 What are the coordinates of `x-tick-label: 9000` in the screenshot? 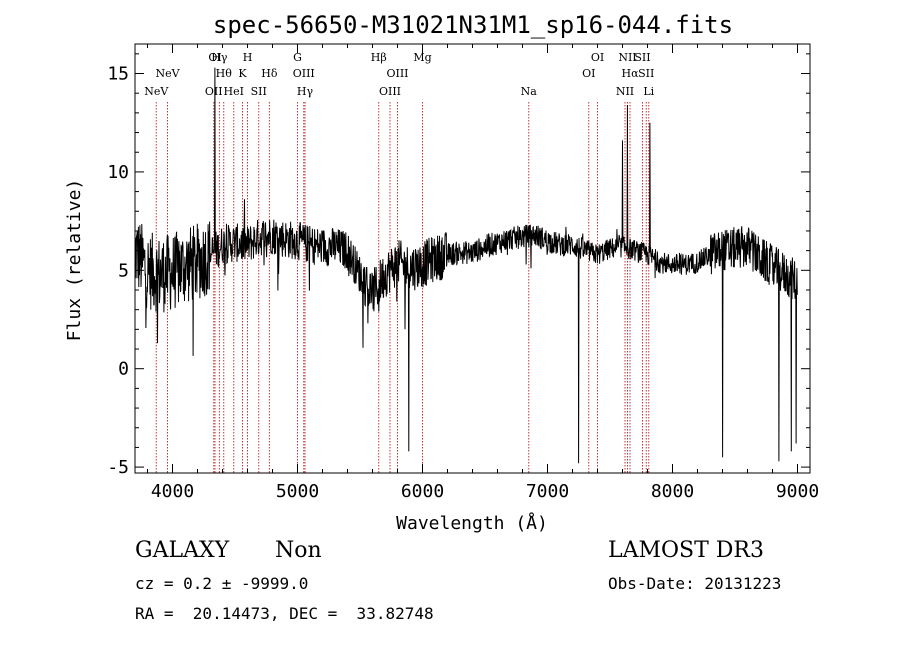 It's located at (797, 491).